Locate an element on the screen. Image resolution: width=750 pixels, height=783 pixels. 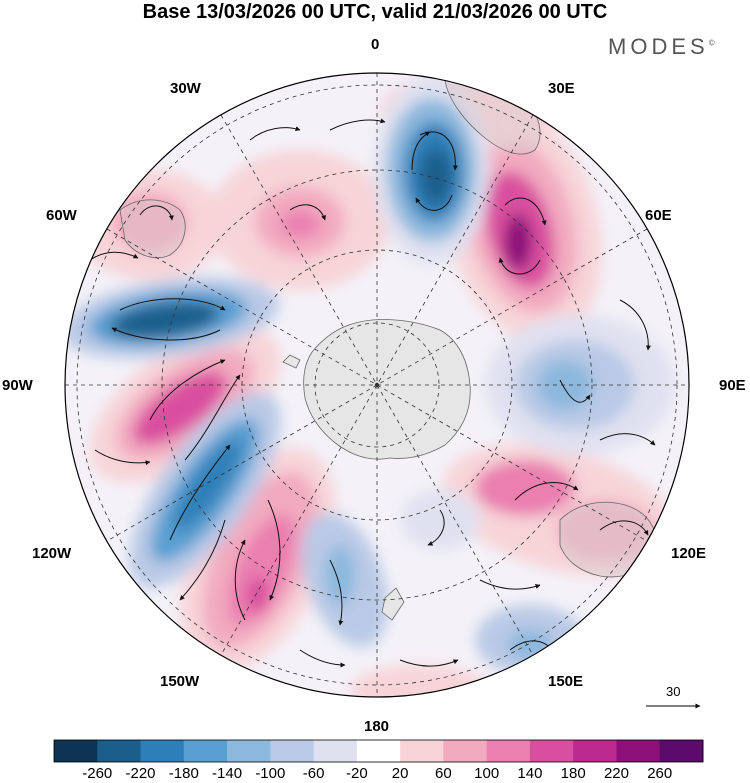
colorbar-frame is located at coordinates (378, 751).